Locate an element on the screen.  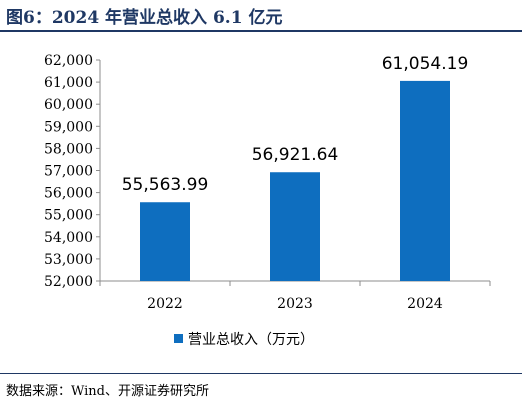
y-tick-label: 60,000 is located at coordinates (68, 105).